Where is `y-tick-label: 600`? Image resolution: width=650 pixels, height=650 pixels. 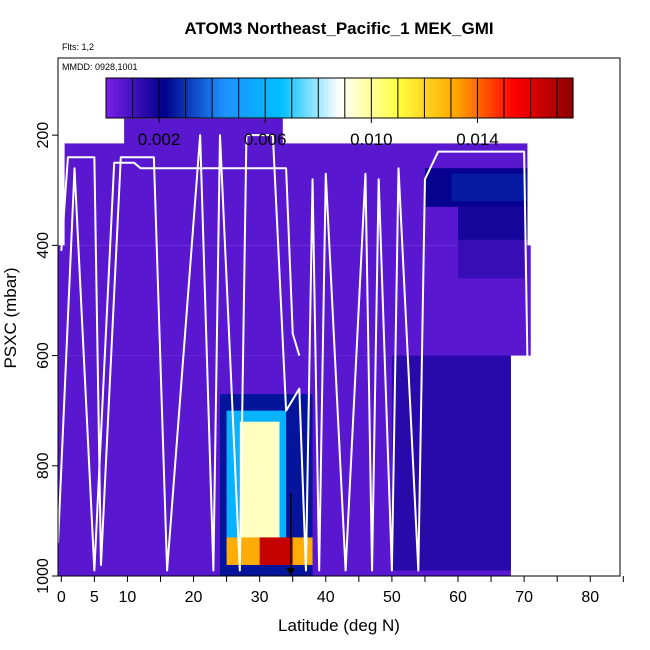 y-tick-label: 600 is located at coordinates (43, 355).